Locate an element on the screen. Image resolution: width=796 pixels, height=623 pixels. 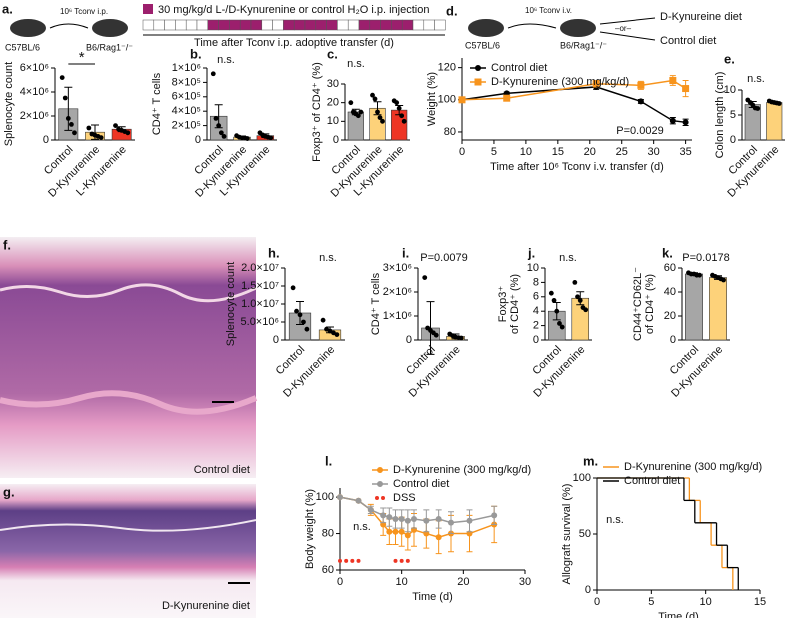
donor-label: C57BL/6 is located at coordinates (22, 47).